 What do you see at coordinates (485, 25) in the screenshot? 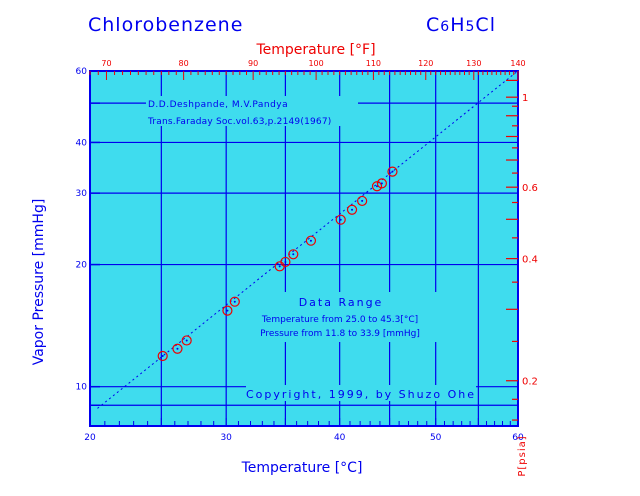
I see `formula-cl: Cl` at bounding box center [485, 25].